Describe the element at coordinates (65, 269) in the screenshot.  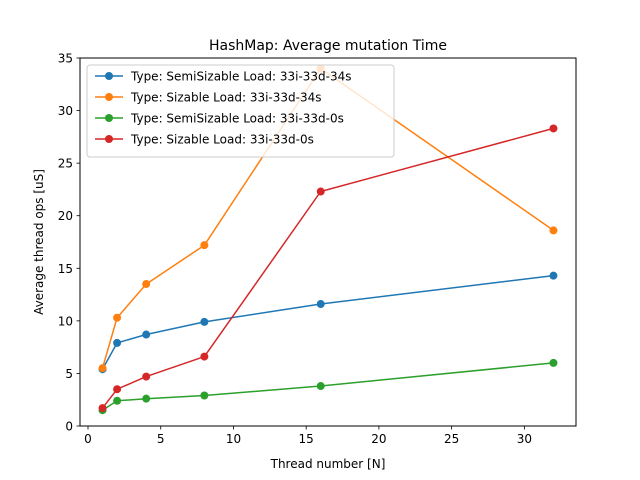
I see `y-tick-label: 15` at that location.